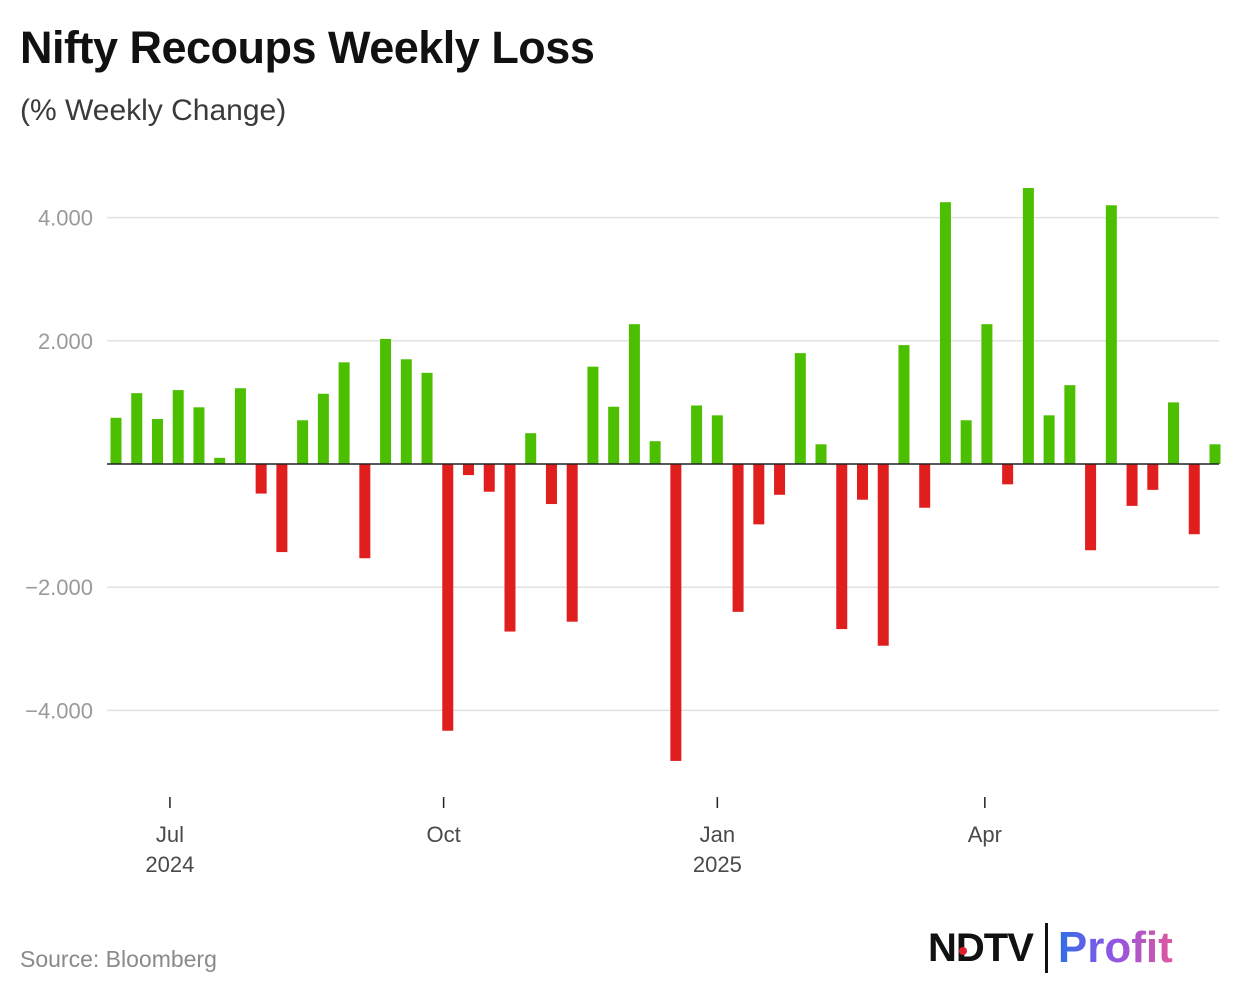 Image resolution: width=1240 pixels, height=994 pixels. What do you see at coordinates (1115, 947) in the screenshot?
I see `profit-wordmark: Profit` at bounding box center [1115, 947].